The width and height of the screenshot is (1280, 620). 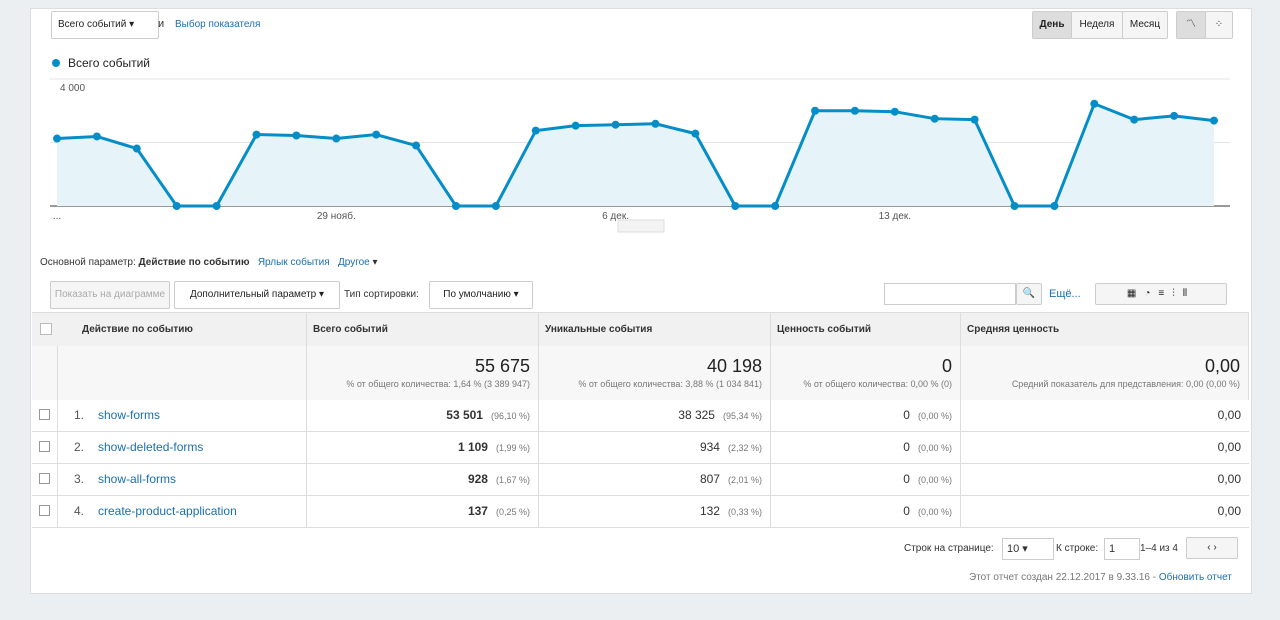 What do you see at coordinates (151, 447) in the screenshot?
I see `dimension-link: show-deleted-forms` at bounding box center [151, 447].